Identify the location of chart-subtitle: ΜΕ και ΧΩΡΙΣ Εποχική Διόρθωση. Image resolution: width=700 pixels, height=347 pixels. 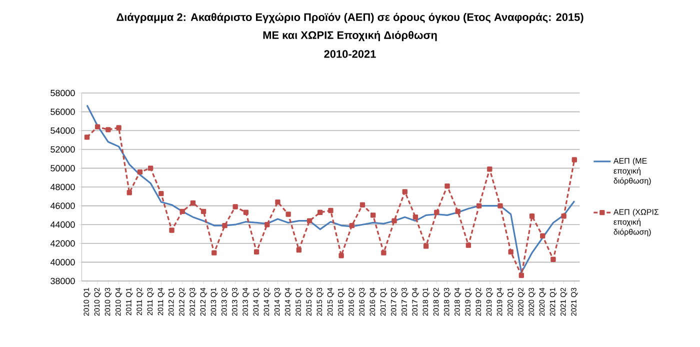
(350, 36).